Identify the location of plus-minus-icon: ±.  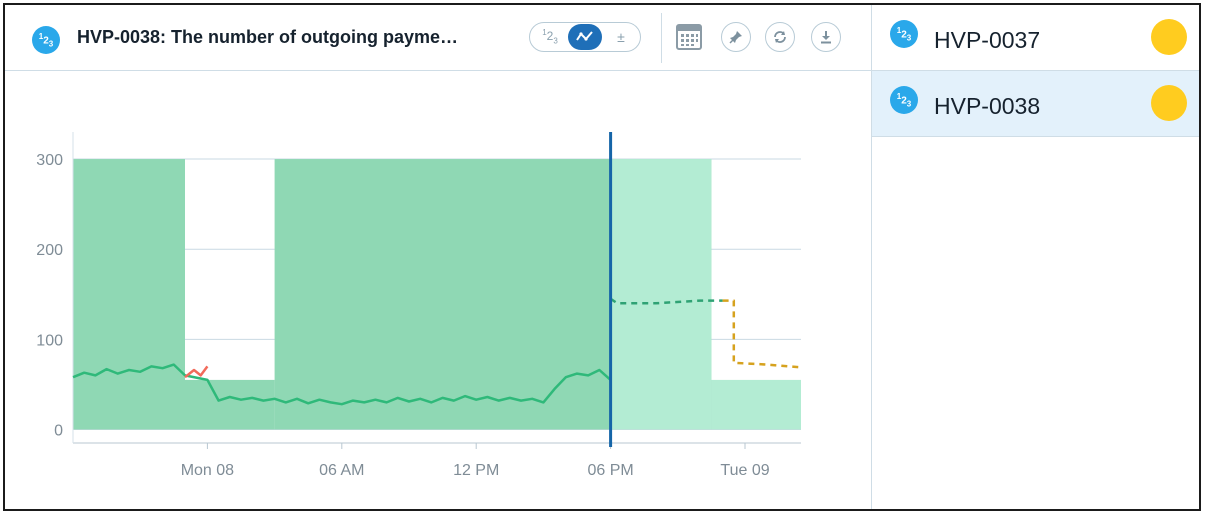
(621, 37).